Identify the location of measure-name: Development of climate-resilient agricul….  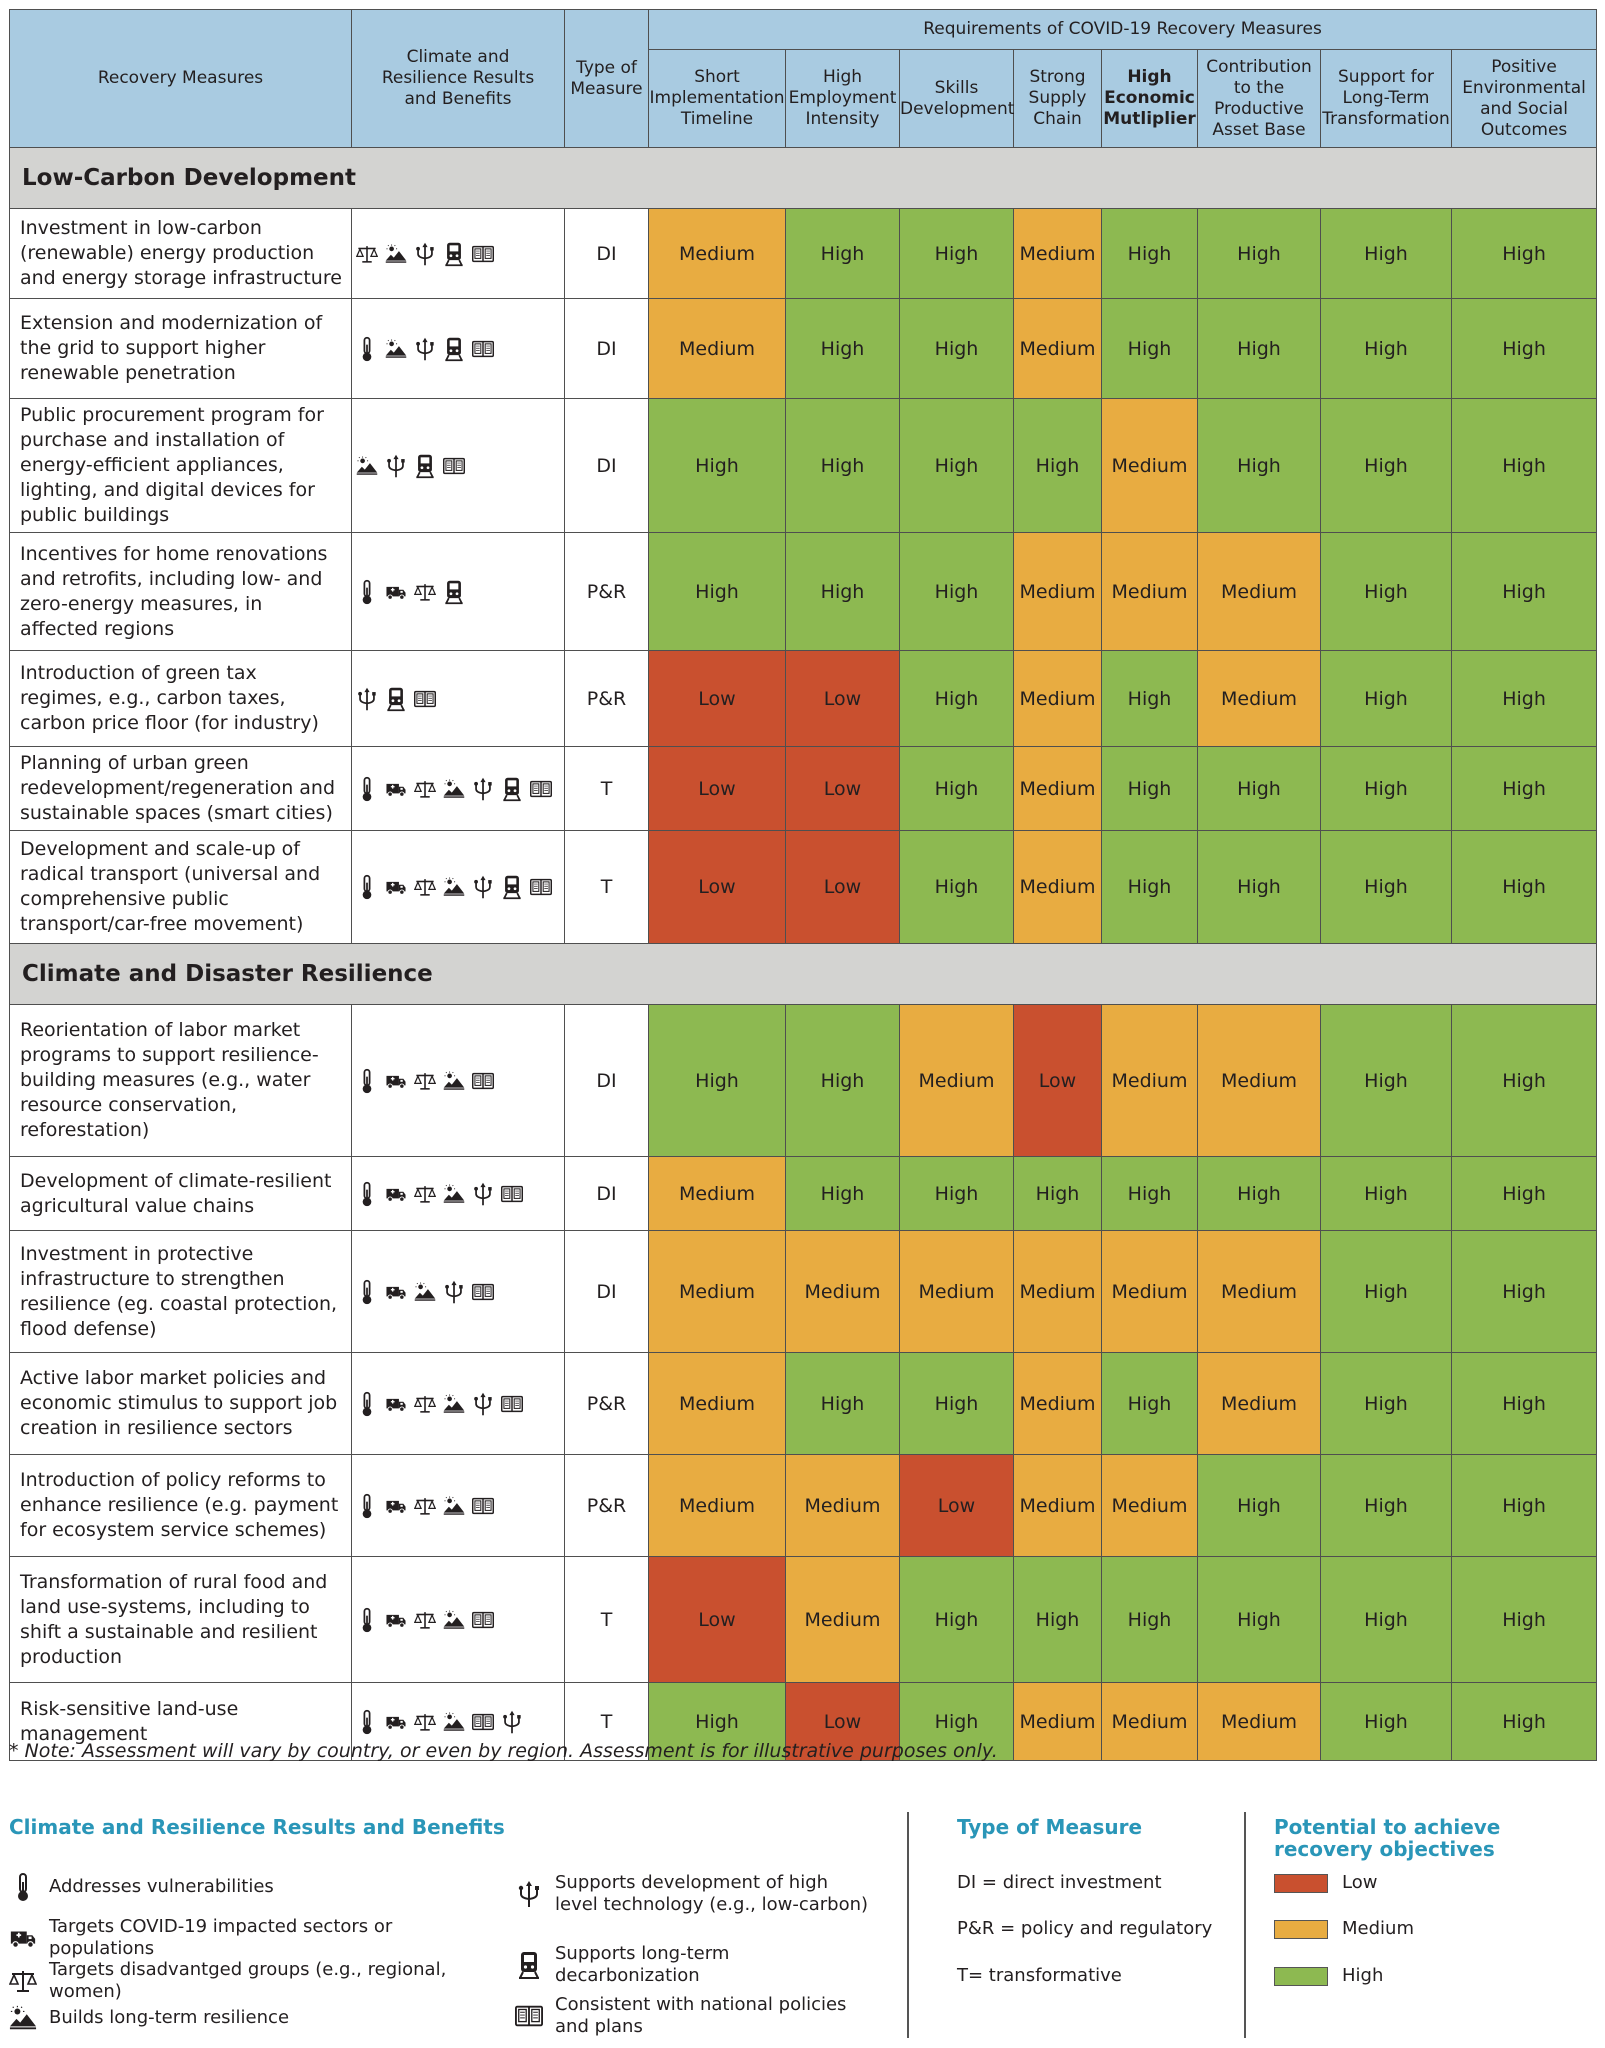
(180, 1193).